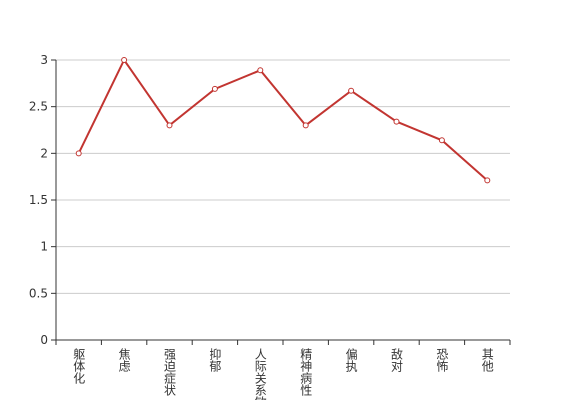 This screenshot has width=567, height=400. I want to click on x-tick-label: 偏执, so click(351, 360).